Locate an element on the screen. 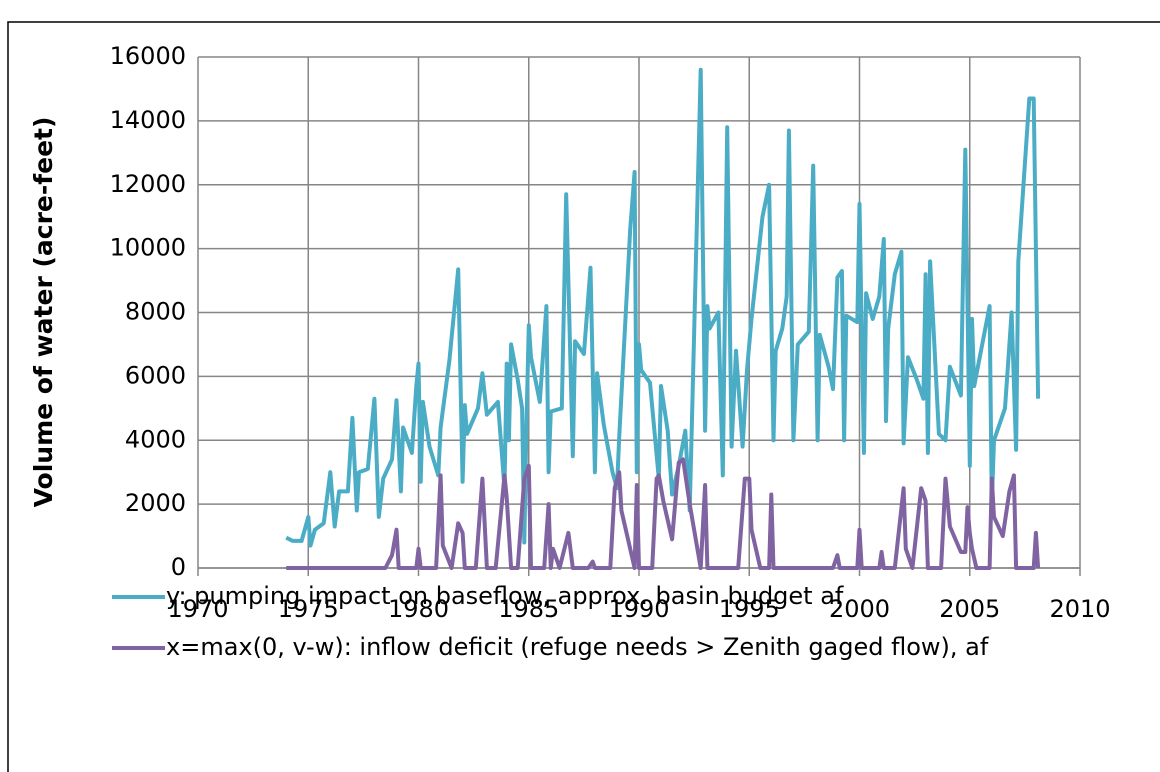 The image size is (1160, 772). y-tick-label: 6000 is located at coordinates (155, 375).